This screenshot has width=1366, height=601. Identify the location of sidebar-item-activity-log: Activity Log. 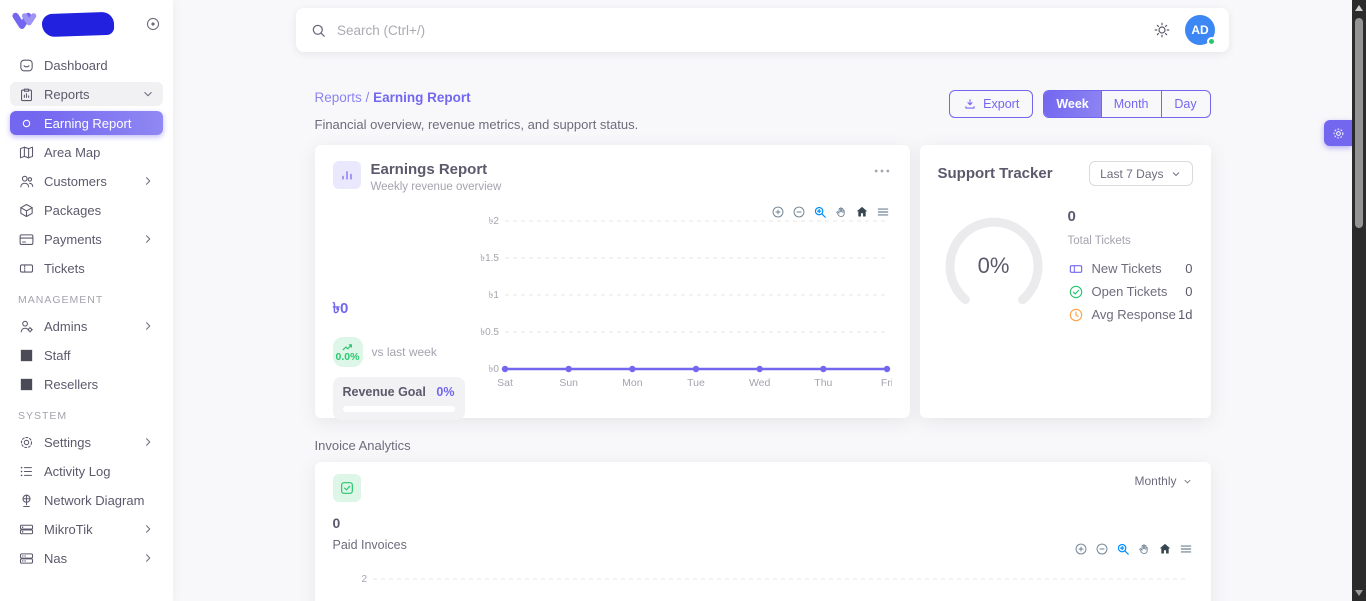
(86, 471).